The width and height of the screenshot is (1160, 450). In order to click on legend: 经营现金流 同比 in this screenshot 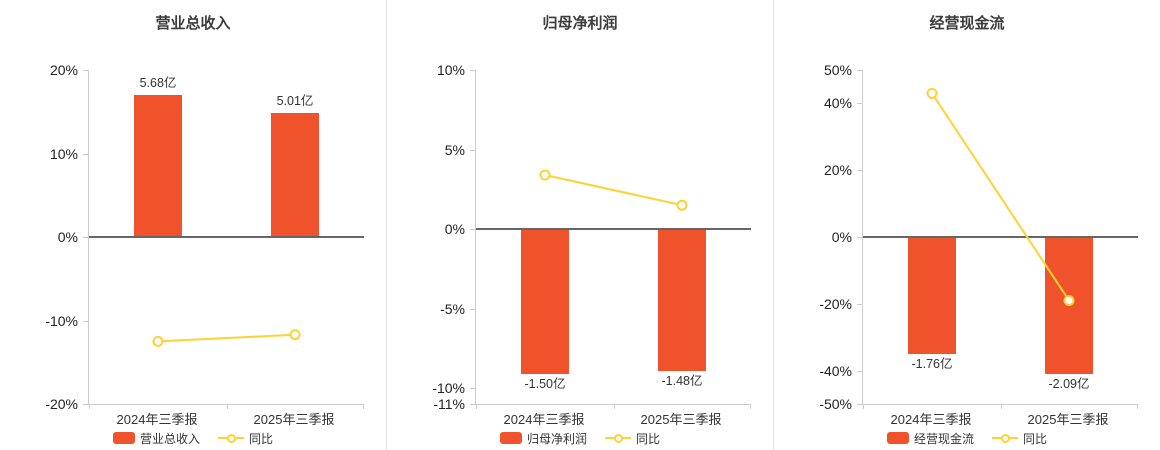, I will do `click(967, 438)`.